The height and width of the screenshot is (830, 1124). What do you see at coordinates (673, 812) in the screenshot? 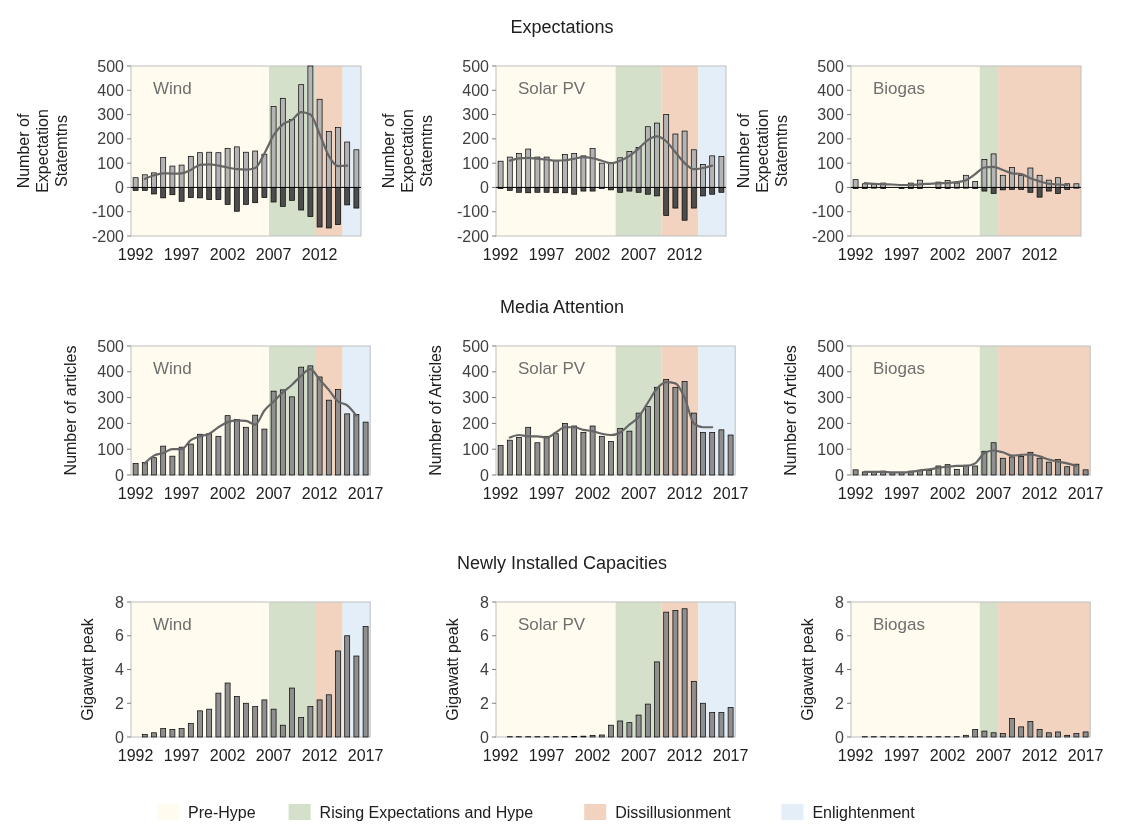
I see `legend-label: Dissillusionment` at bounding box center [673, 812].